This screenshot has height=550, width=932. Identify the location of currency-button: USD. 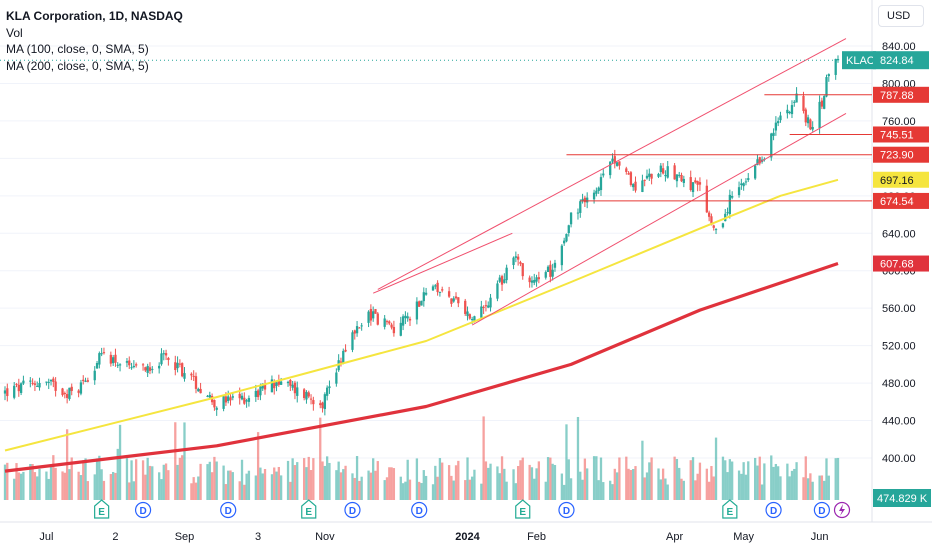
(901, 16).